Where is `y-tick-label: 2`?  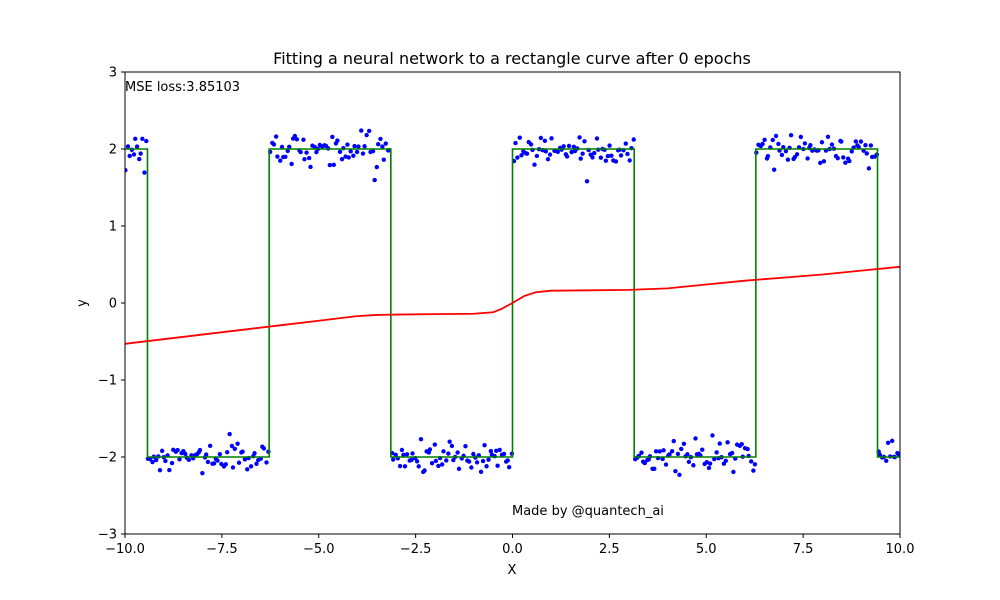
y-tick-label: 2 is located at coordinates (113, 150).